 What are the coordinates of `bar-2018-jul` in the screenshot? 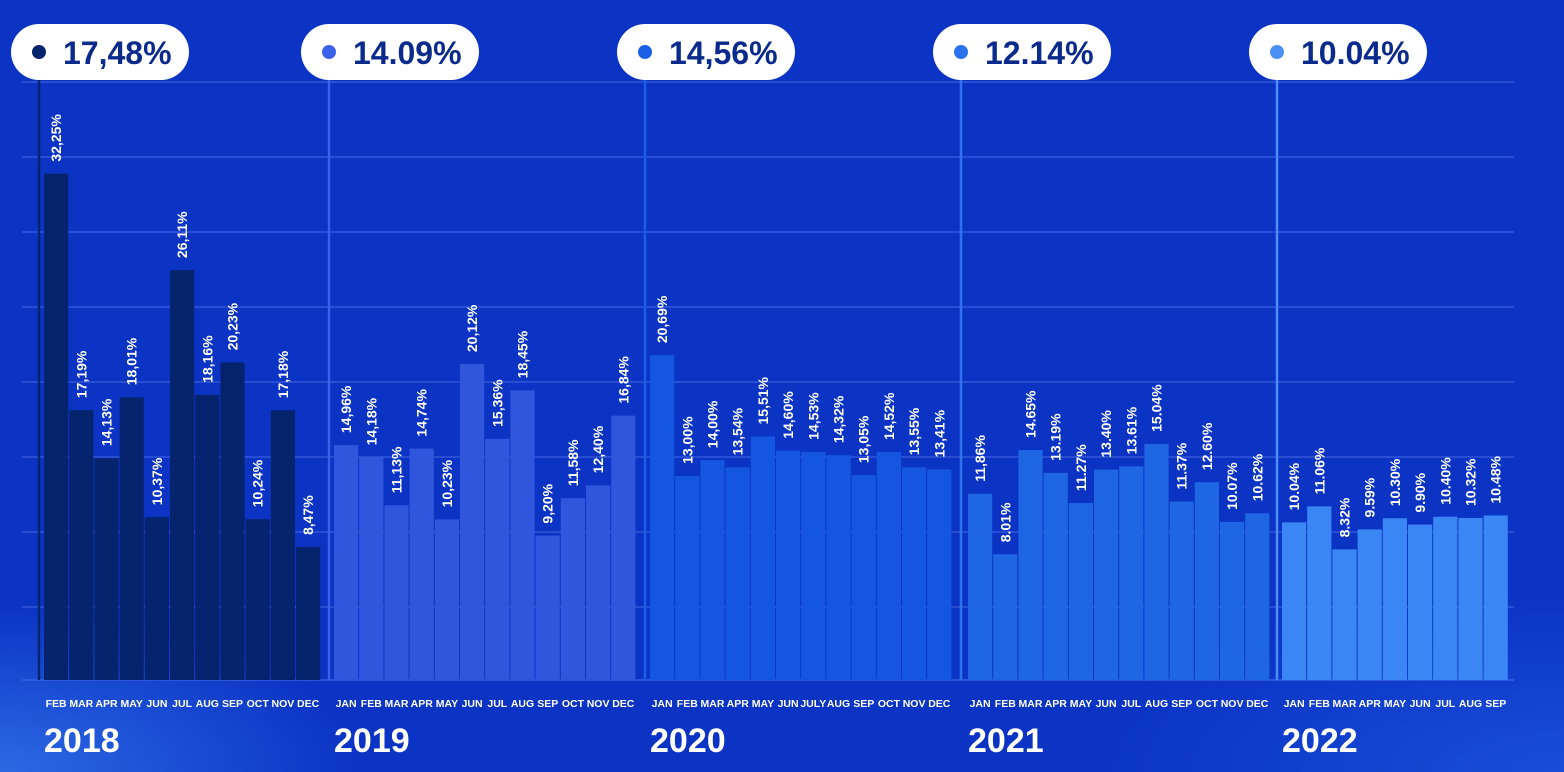 It's located at (182, 475).